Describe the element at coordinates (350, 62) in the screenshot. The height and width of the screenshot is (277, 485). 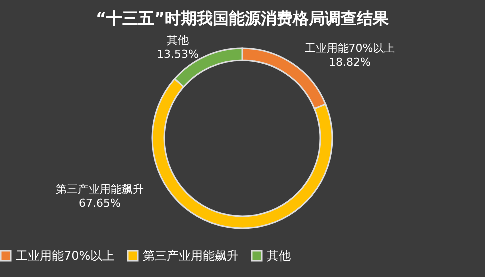
I see `data-label: 18.82%` at that location.